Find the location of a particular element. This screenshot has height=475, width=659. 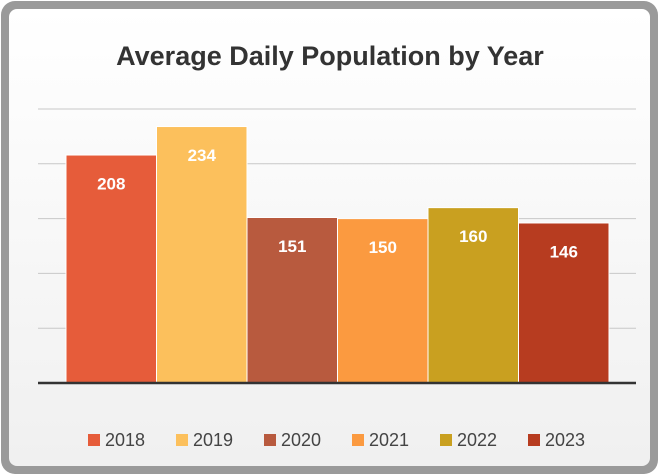

data-label: 160 is located at coordinates (473, 236).